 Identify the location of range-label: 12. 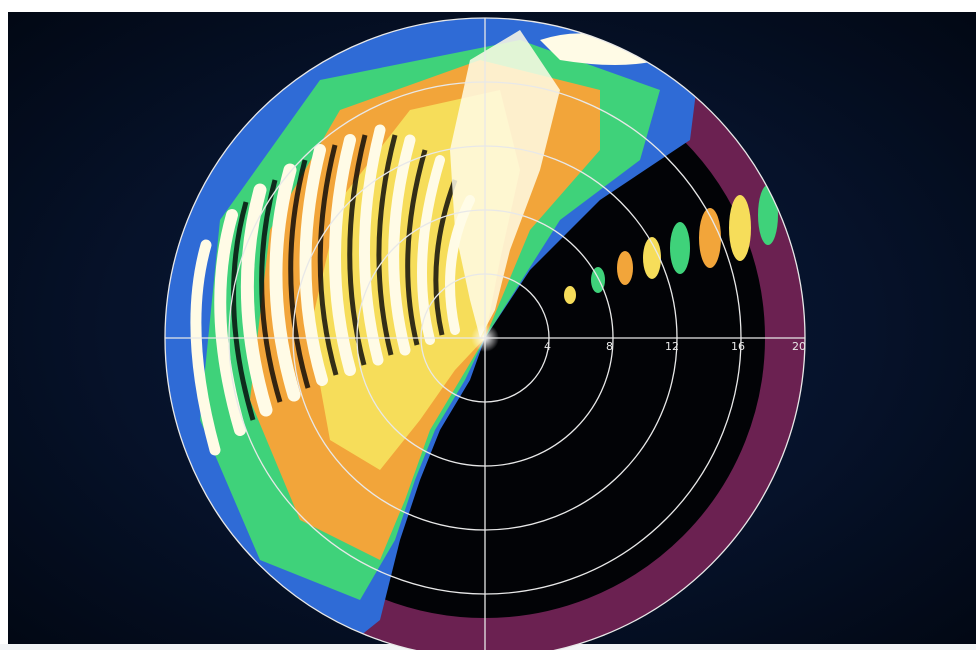
(672, 346).